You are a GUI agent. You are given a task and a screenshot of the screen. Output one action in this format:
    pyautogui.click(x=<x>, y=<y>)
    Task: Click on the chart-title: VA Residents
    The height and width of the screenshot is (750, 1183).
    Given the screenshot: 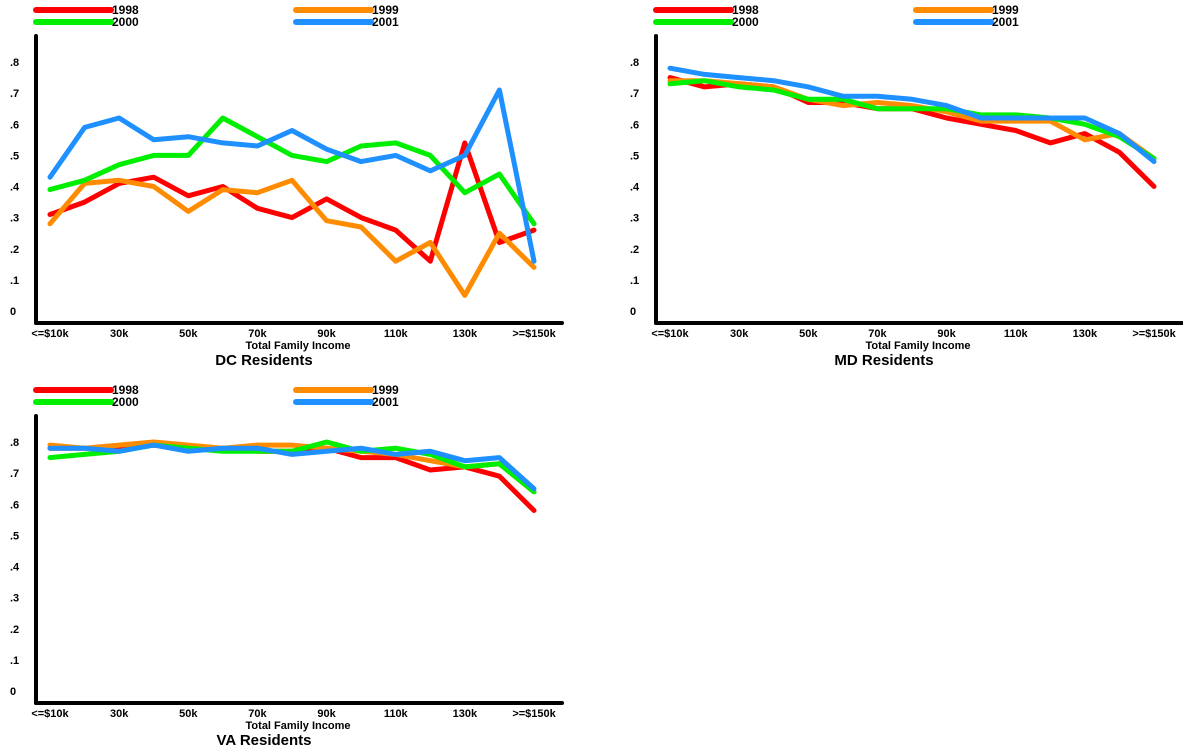 What is the action you would take?
    pyautogui.click(x=263, y=740)
    